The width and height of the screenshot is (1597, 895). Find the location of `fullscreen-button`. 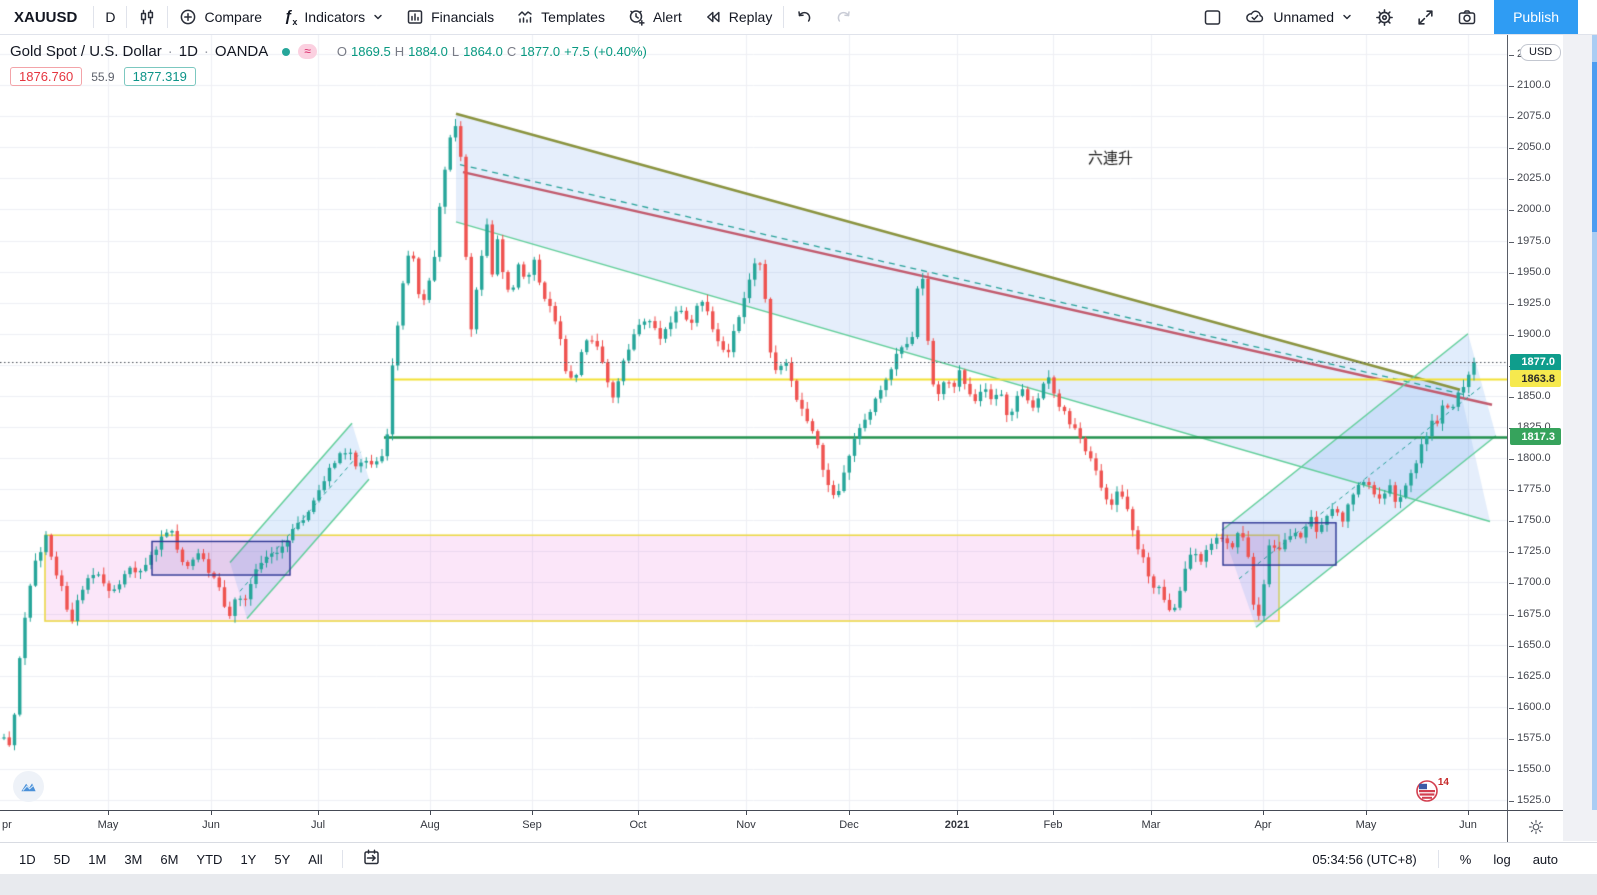

fullscreen-button is located at coordinates (1425, 17).